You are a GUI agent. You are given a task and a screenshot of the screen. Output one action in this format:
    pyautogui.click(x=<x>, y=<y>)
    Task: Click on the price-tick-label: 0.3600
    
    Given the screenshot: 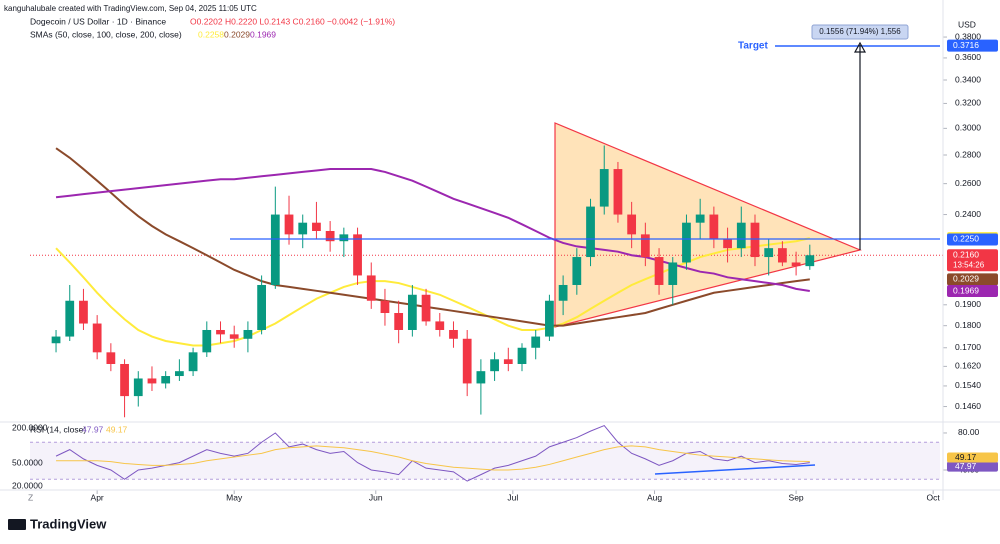 What is the action you would take?
    pyautogui.click(x=968, y=57)
    